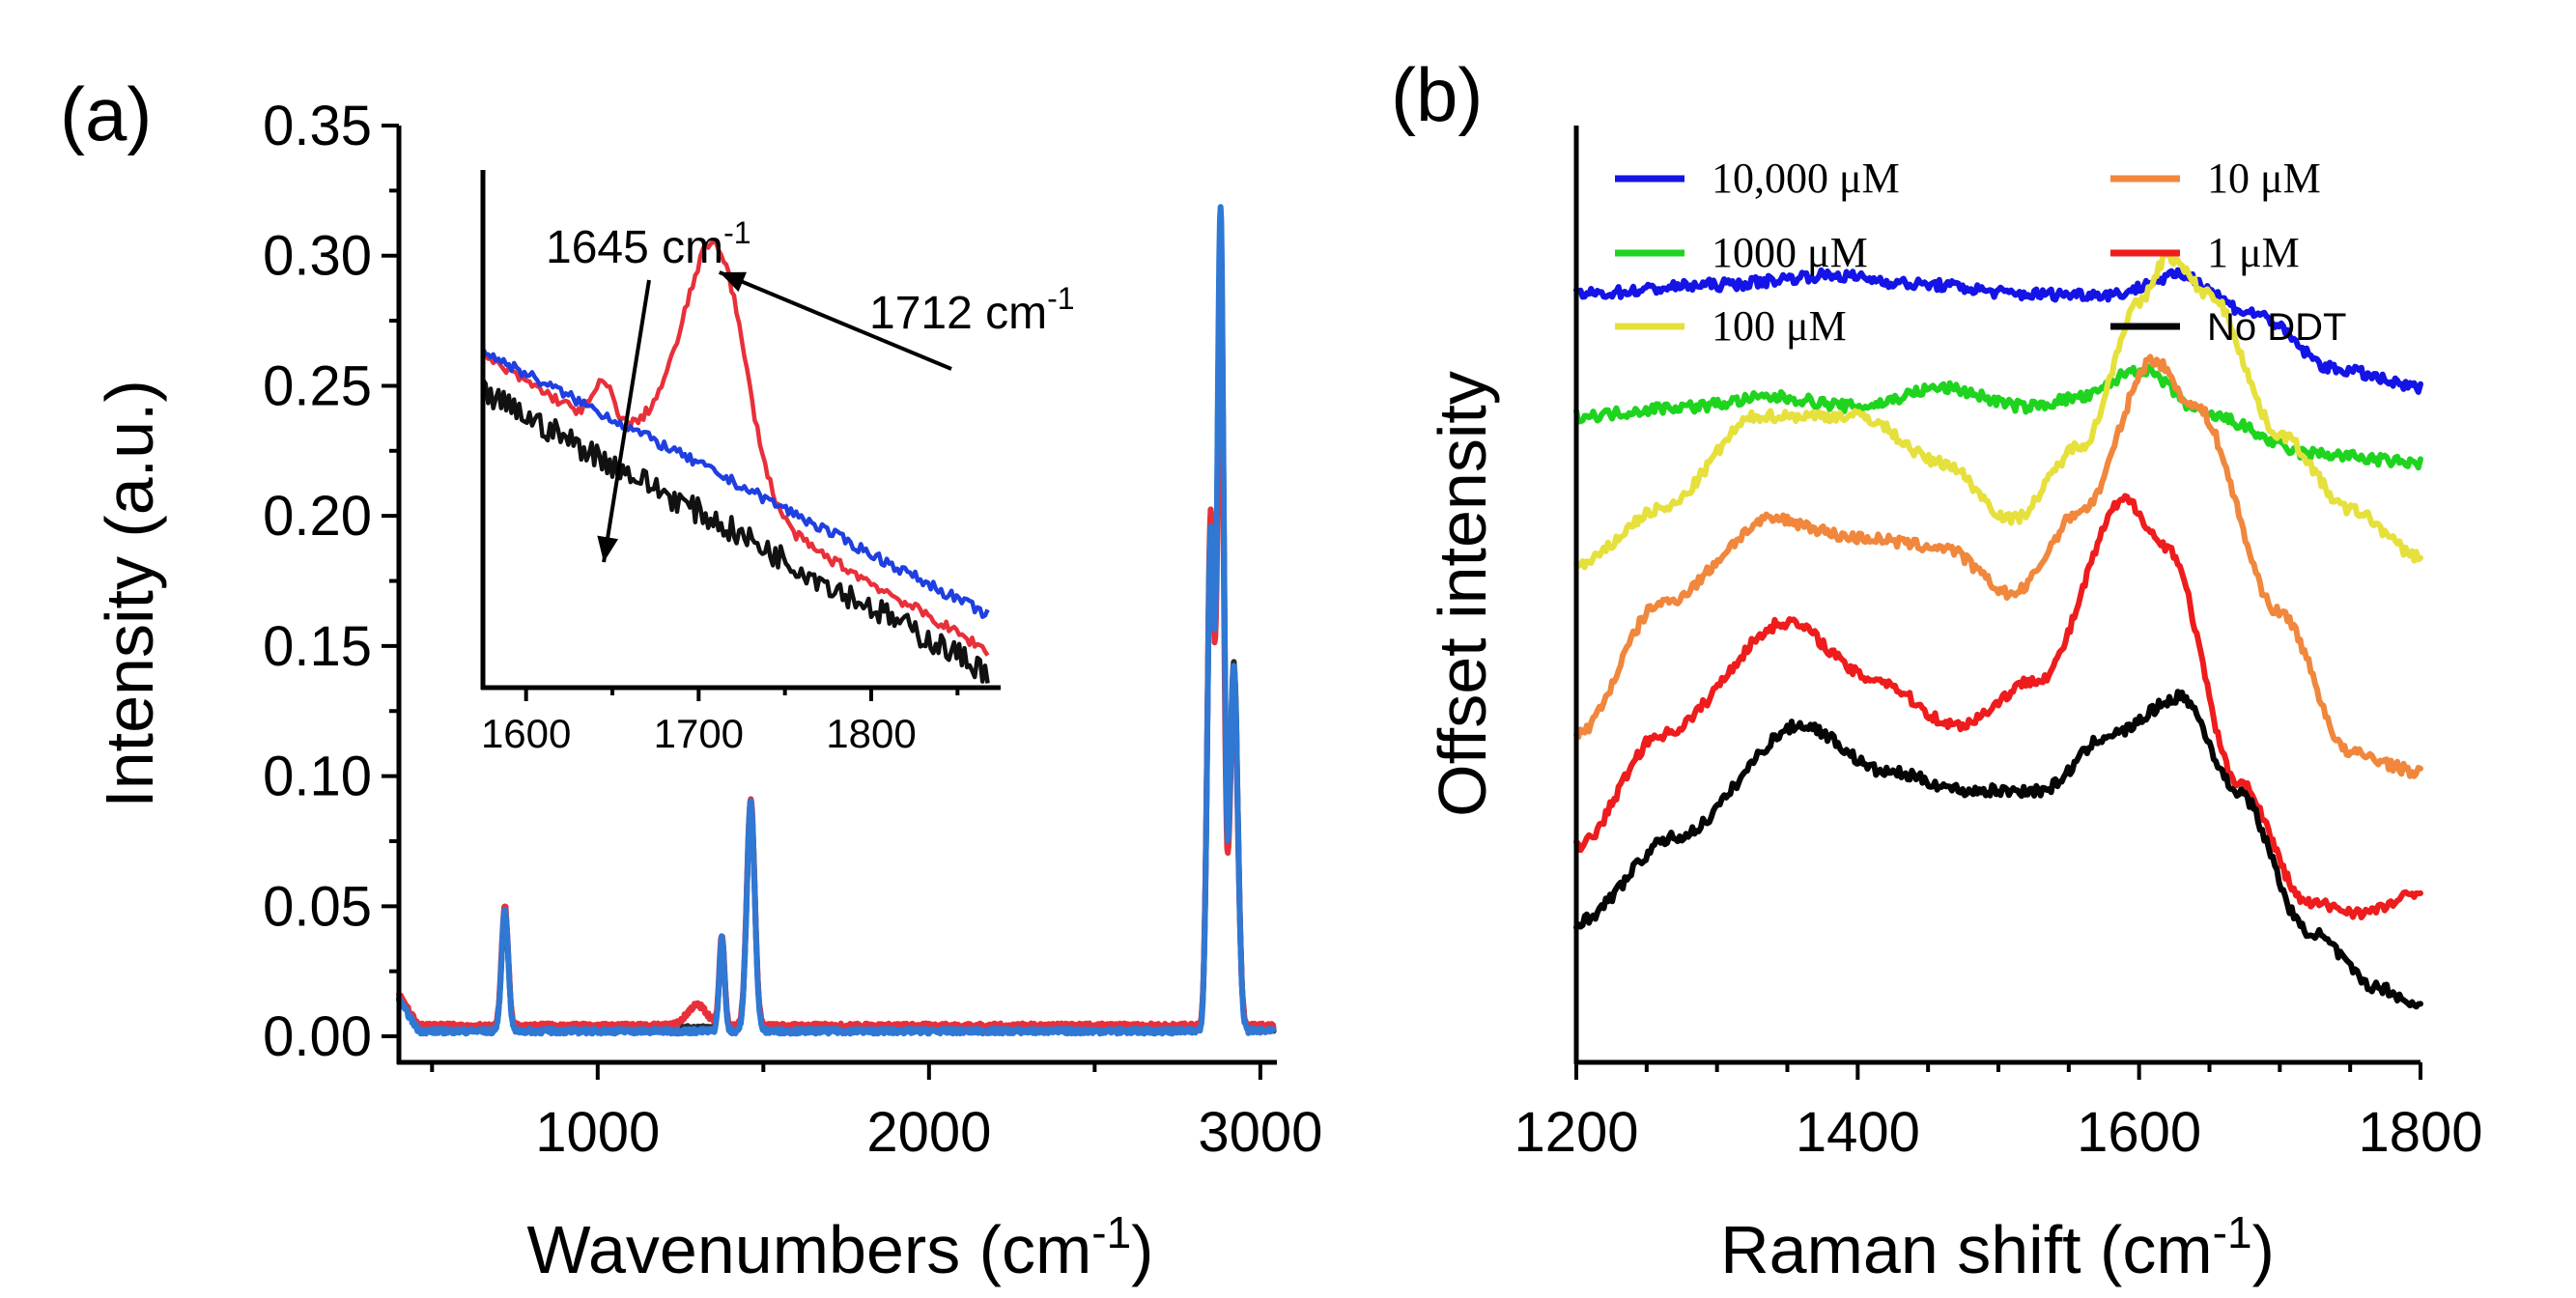 The image size is (2576, 1298). Describe the element at coordinates (317, 516) in the screenshot. I see `panel-a-y-tick-label: 0.20` at that location.